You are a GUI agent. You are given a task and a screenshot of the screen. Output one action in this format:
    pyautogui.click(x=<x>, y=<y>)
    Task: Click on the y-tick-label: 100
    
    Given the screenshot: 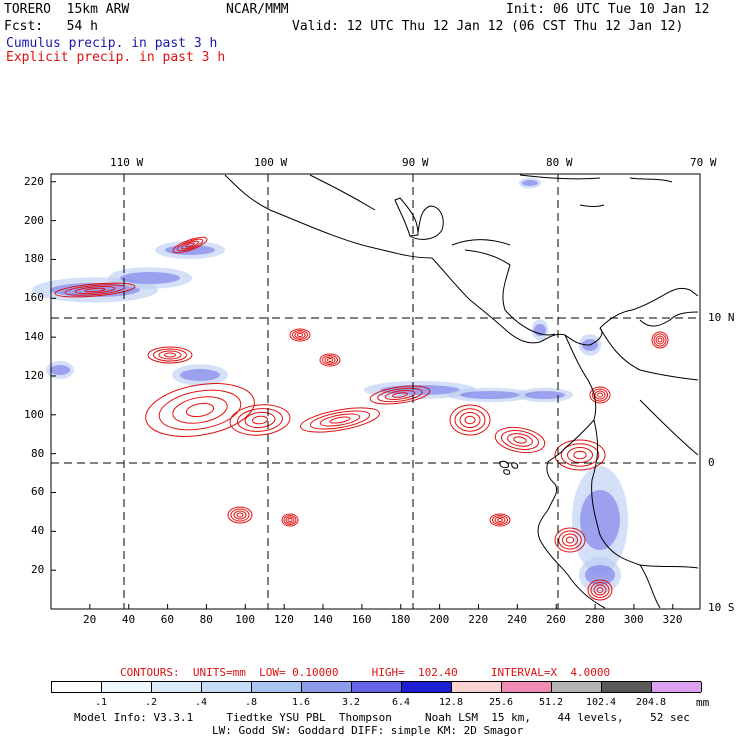 What is the action you would take?
    pyautogui.click(x=34, y=414)
    